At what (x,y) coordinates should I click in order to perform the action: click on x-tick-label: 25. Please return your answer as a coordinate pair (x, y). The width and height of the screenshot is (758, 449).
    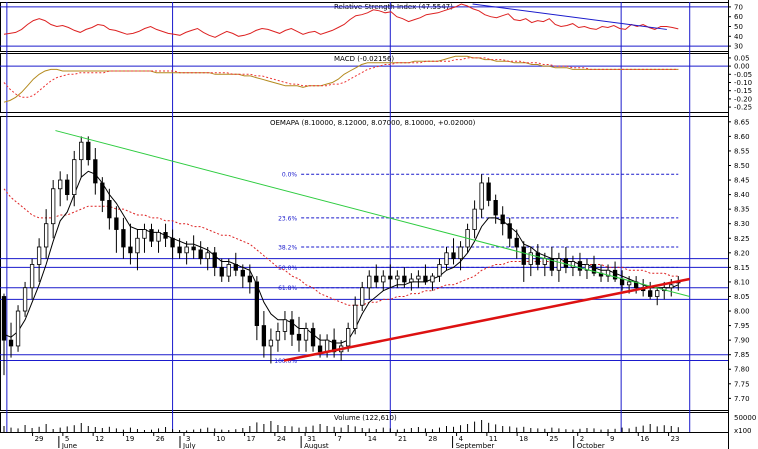
    Looking at the image, I should click on (553, 439).